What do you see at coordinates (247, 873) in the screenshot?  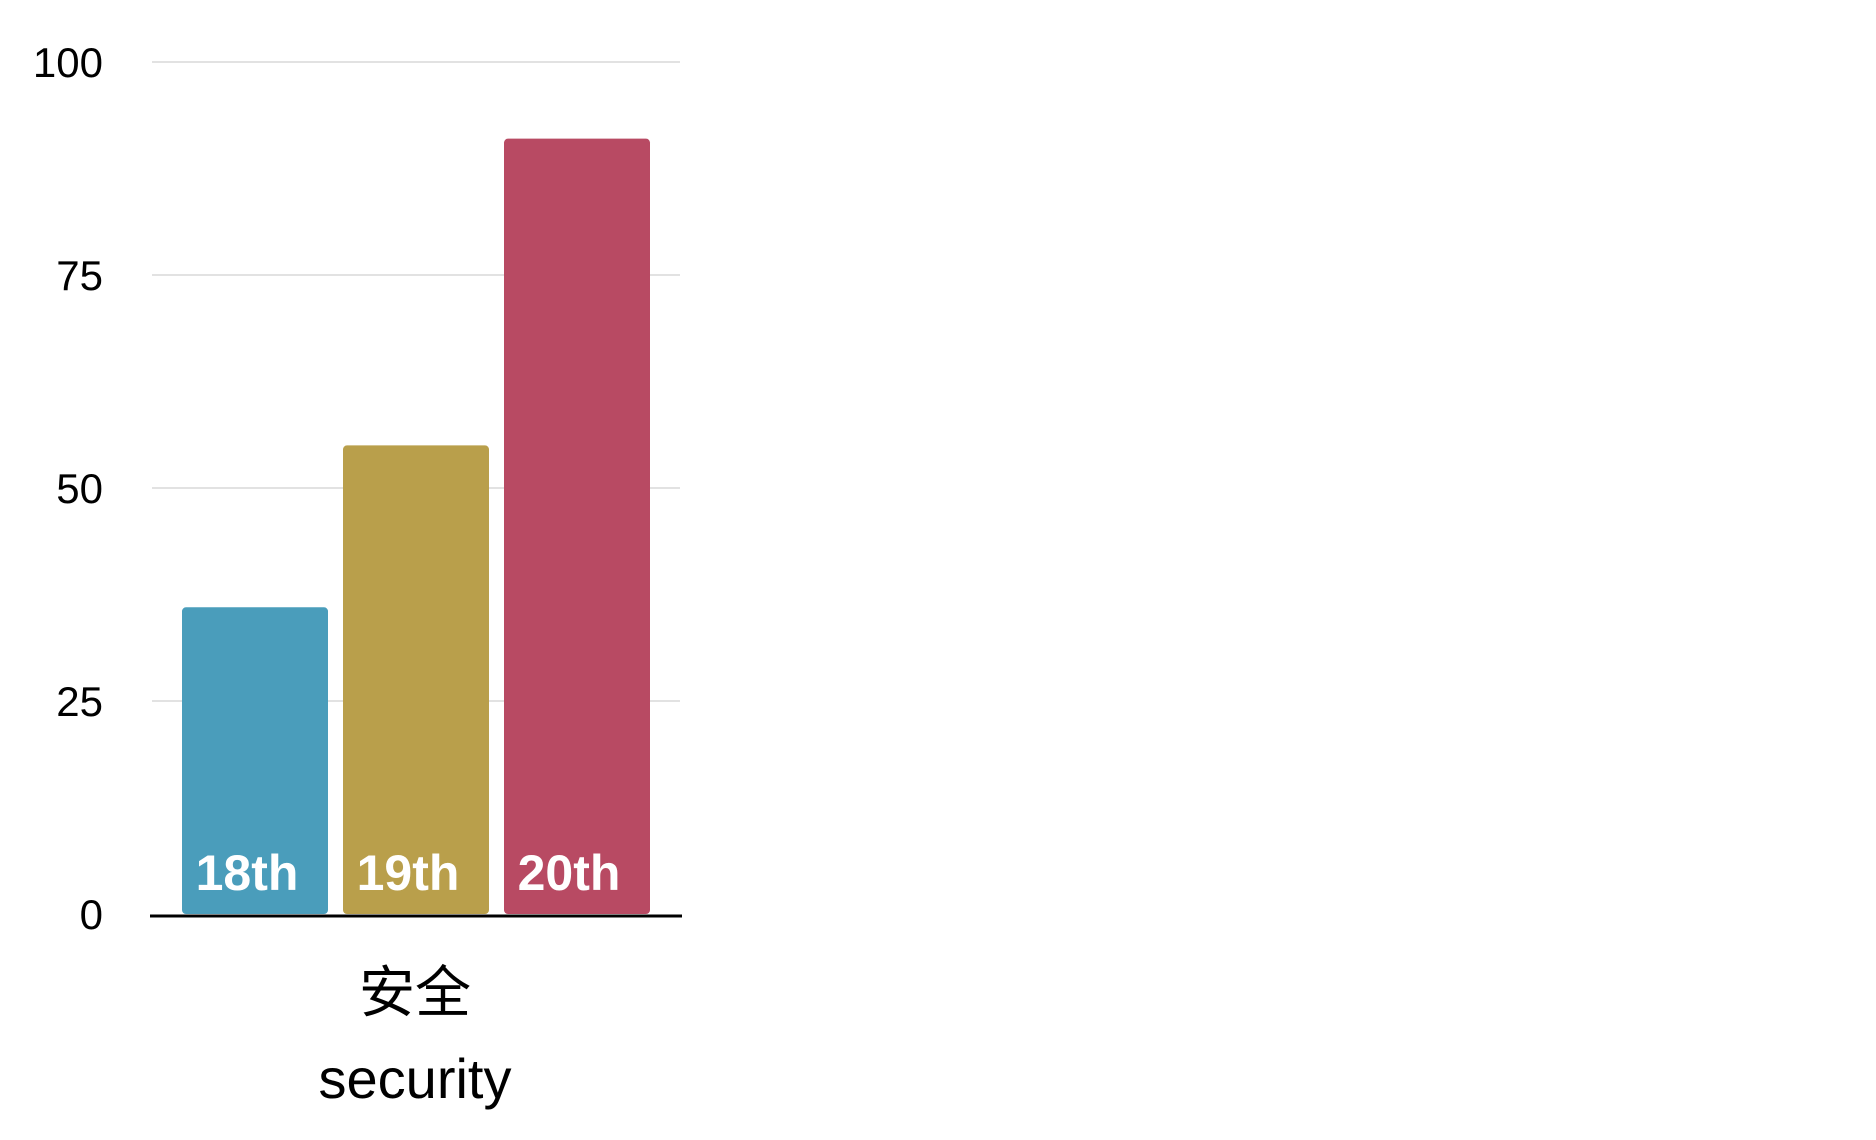 I see `bar-label: 18th` at bounding box center [247, 873].